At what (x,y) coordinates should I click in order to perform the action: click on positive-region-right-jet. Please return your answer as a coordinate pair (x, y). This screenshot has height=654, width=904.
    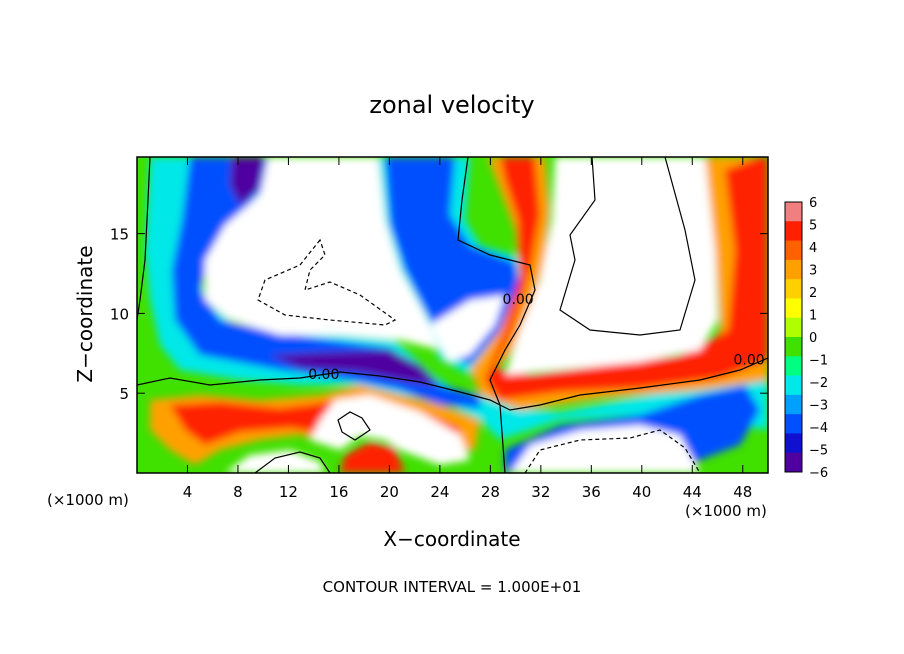
    Looking at the image, I should click on (619, 283).